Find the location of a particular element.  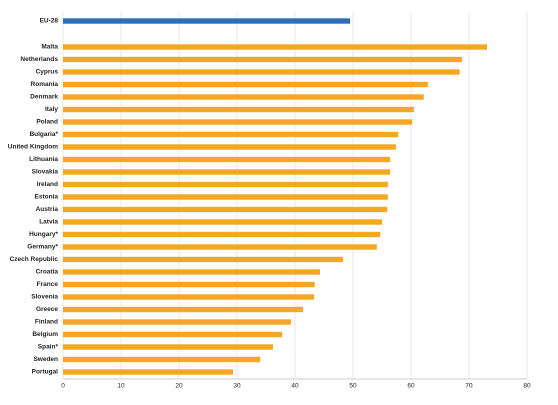

y-tick-label: Spain* is located at coordinates (48, 347).